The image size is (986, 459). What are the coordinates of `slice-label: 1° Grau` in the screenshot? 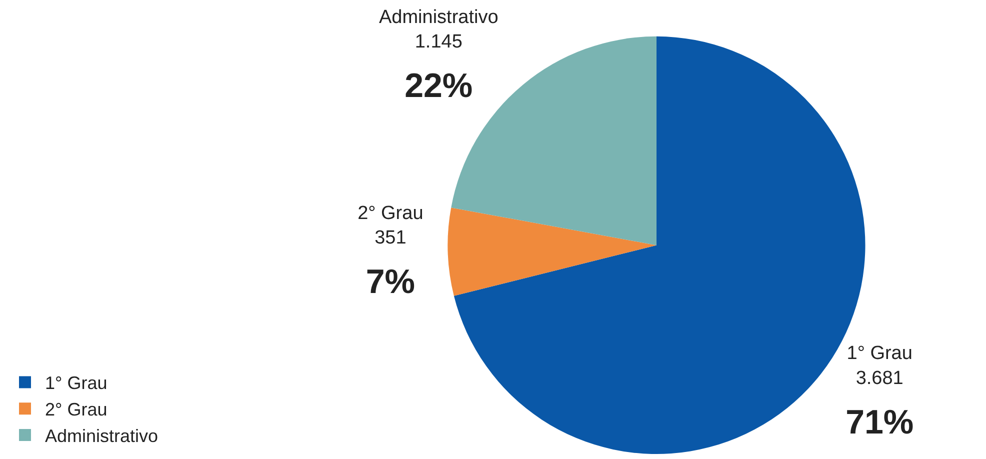 It's located at (879, 353).